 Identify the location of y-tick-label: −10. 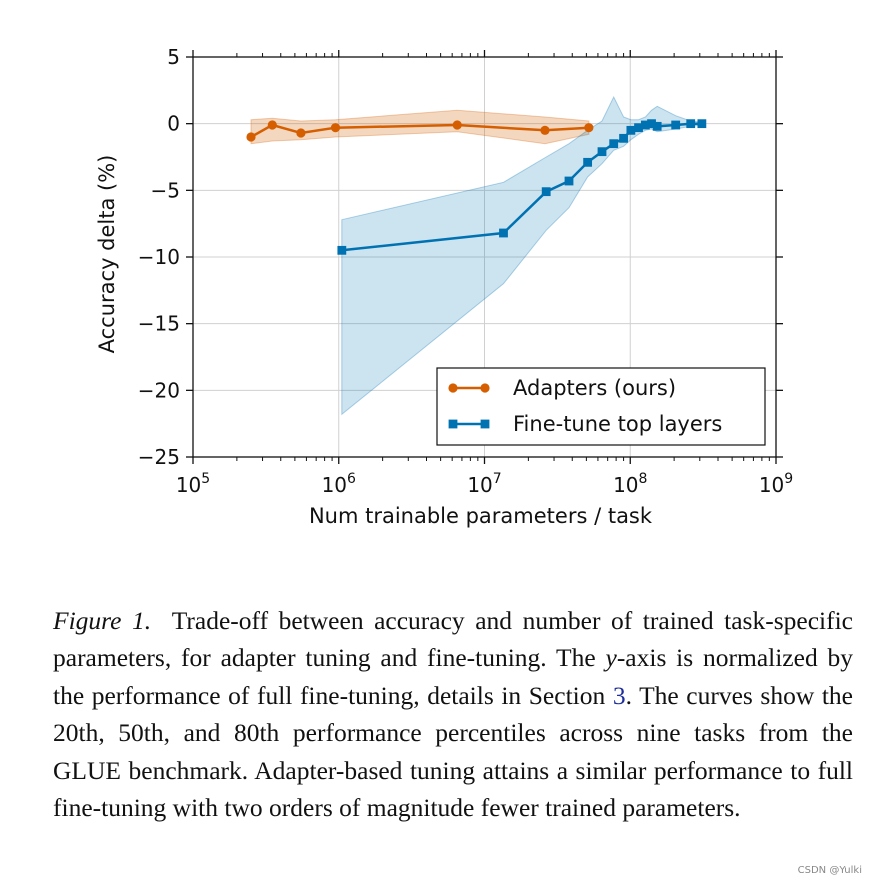
(159, 257).